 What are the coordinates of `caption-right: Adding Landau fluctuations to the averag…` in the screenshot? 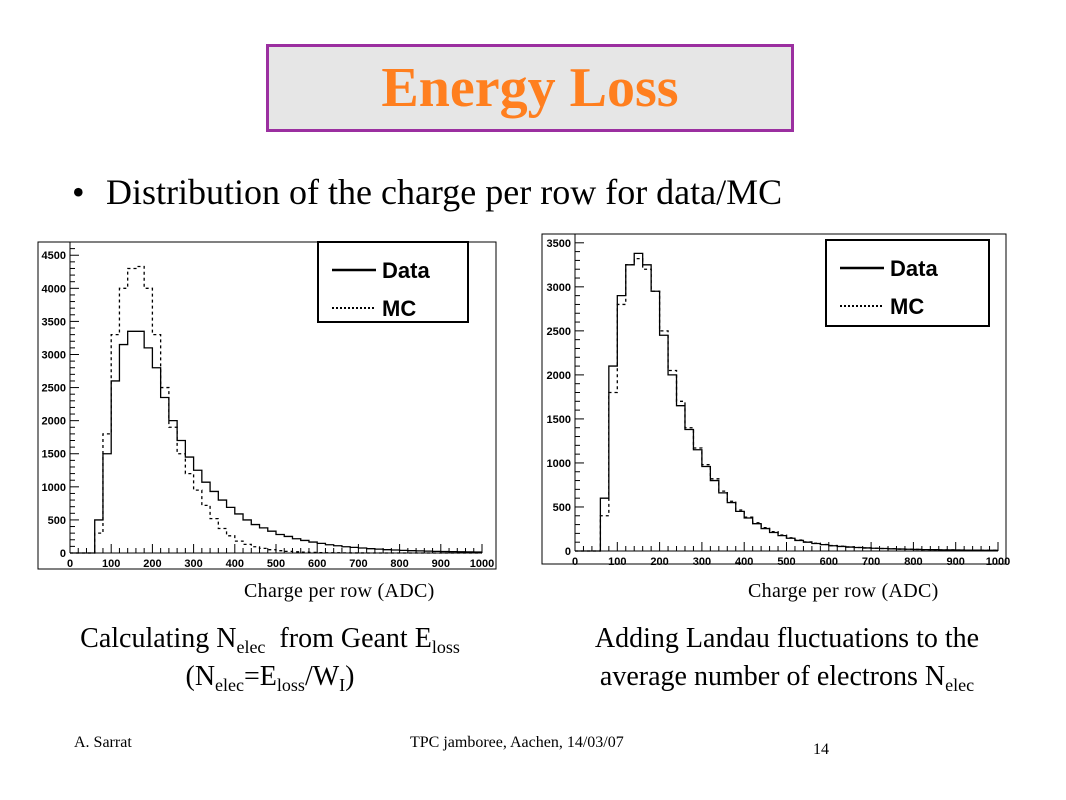 It's located at (787, 658).